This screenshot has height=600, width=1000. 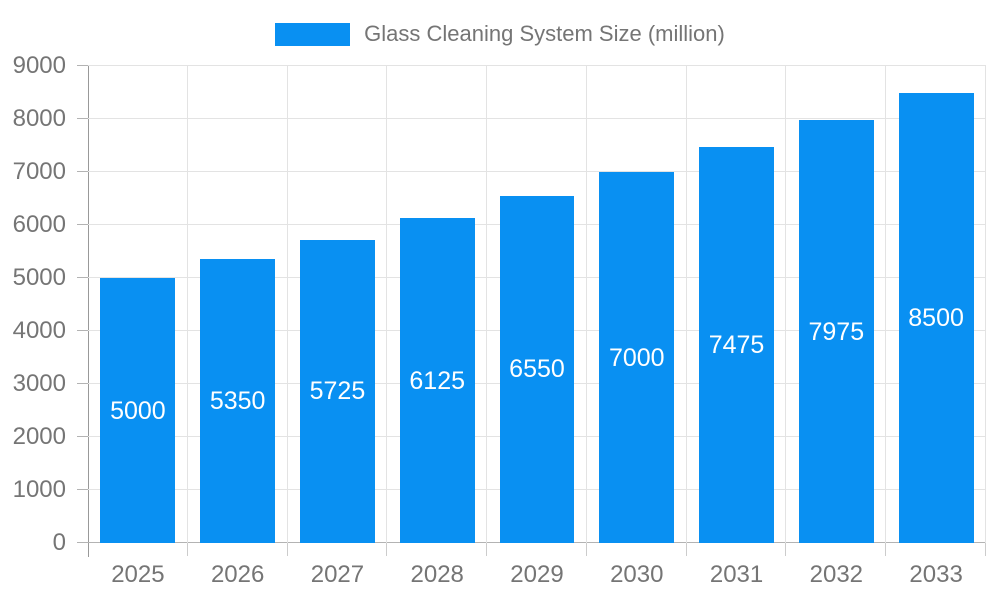 What do you see at coordinates (39, 489) in the screenshot?
I see `y-axis-label: 1000` at bounding box center [39, 489].